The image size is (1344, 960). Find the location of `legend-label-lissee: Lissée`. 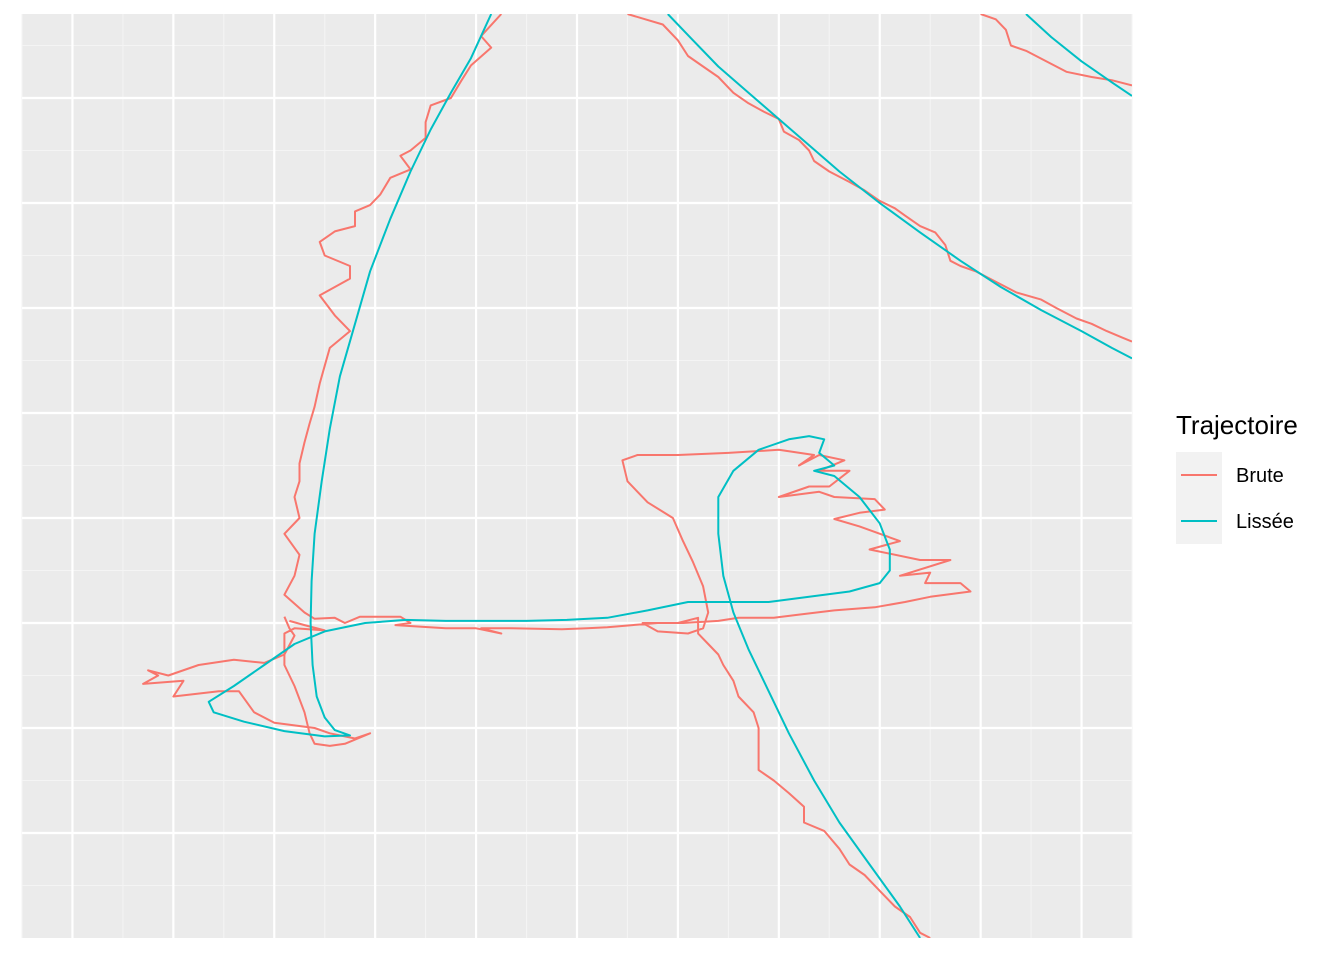

legend-label-lissee: Lissée is located at coordinates (1265, 522).